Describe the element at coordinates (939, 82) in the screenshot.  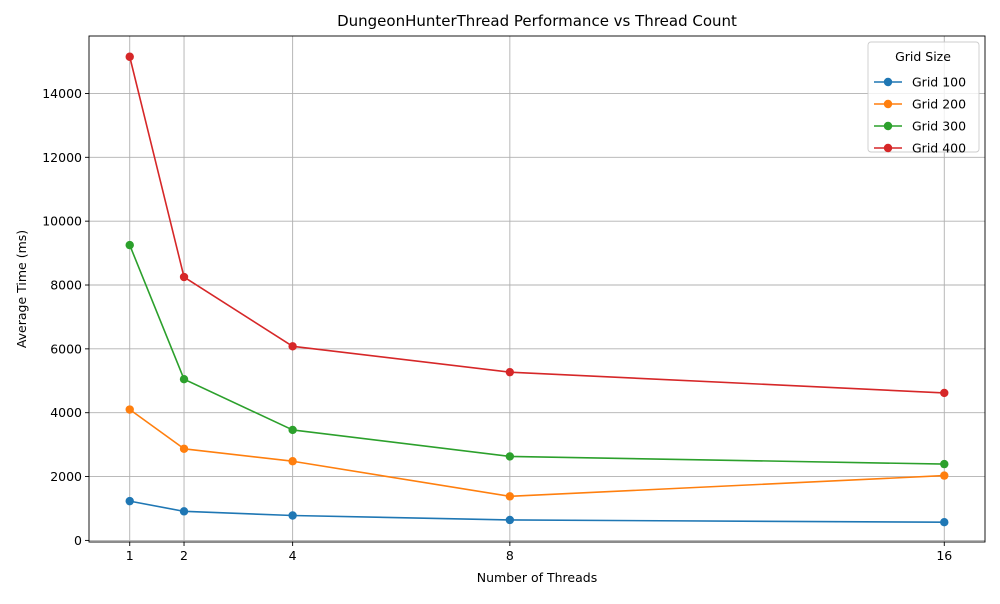
I see `legend-label: Grid 100` at that location.